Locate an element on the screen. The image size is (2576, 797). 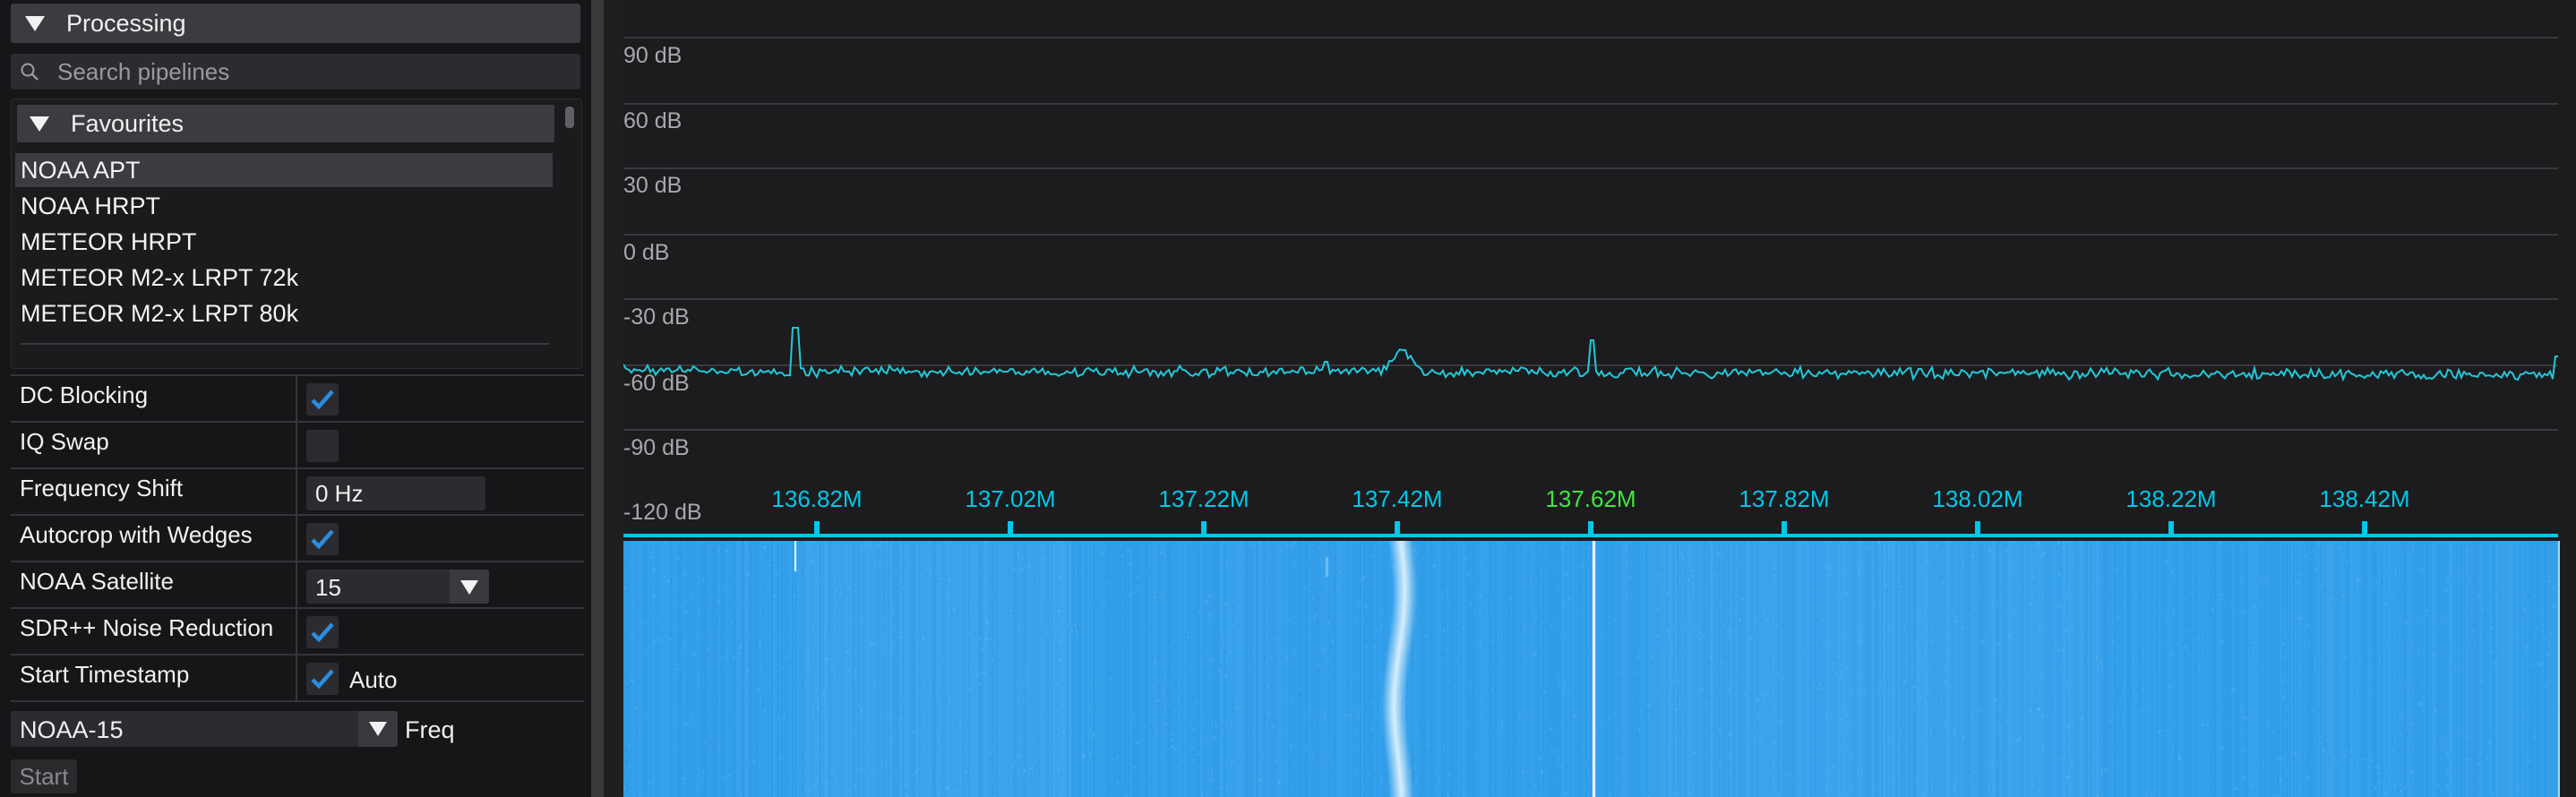
frequency-label: 137.02M is located at coordinates (1010, 498).